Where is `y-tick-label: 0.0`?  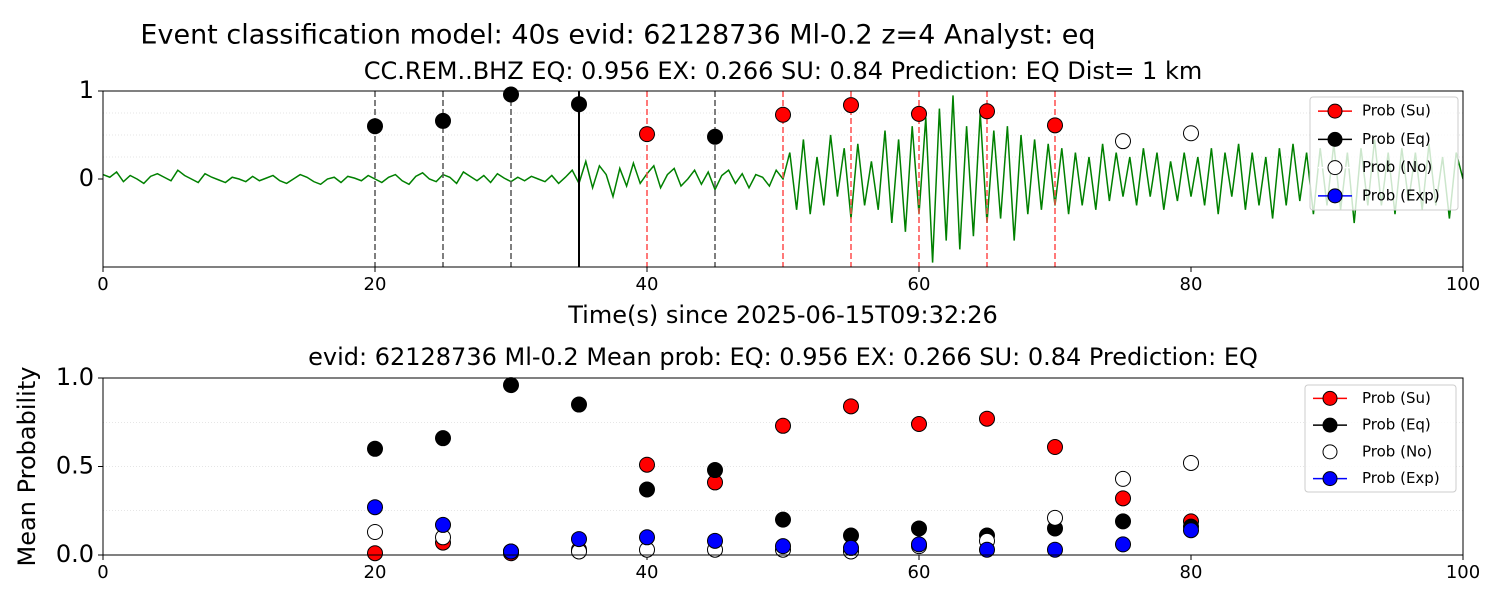 y-tick-label: 0.0 is located at coordinates (75, 554).